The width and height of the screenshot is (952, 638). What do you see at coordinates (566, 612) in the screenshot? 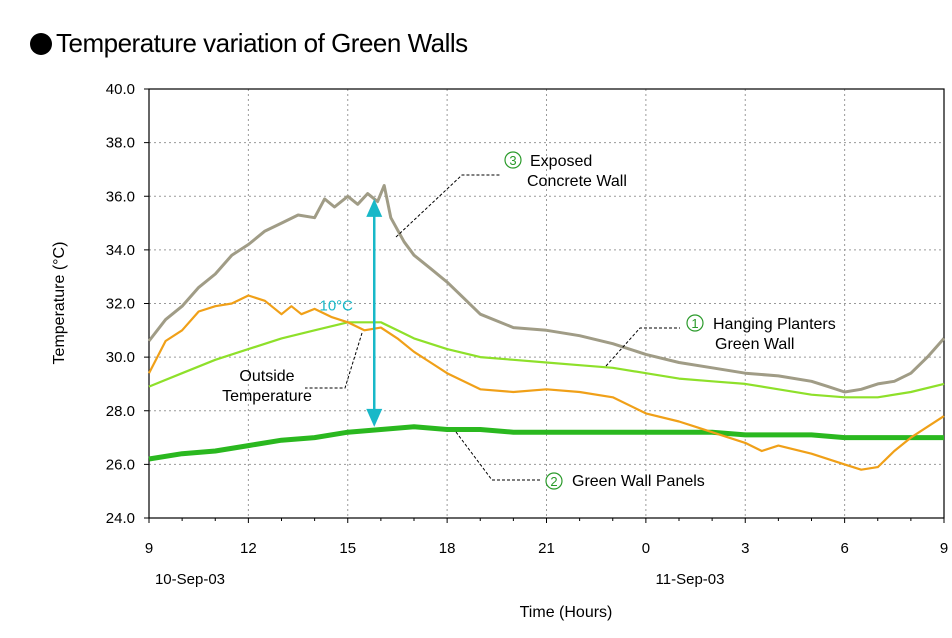
I see `x-axis-label: Time (Hours)` at bounding box center [566, 612].